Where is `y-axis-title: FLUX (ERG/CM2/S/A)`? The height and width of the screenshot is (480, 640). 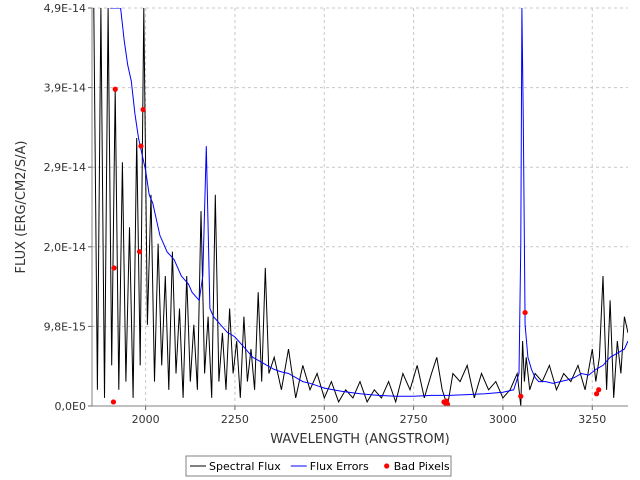 y-axis-title: FLUX (ERG/CM2/S/A) is located at coordinates (21, 207).